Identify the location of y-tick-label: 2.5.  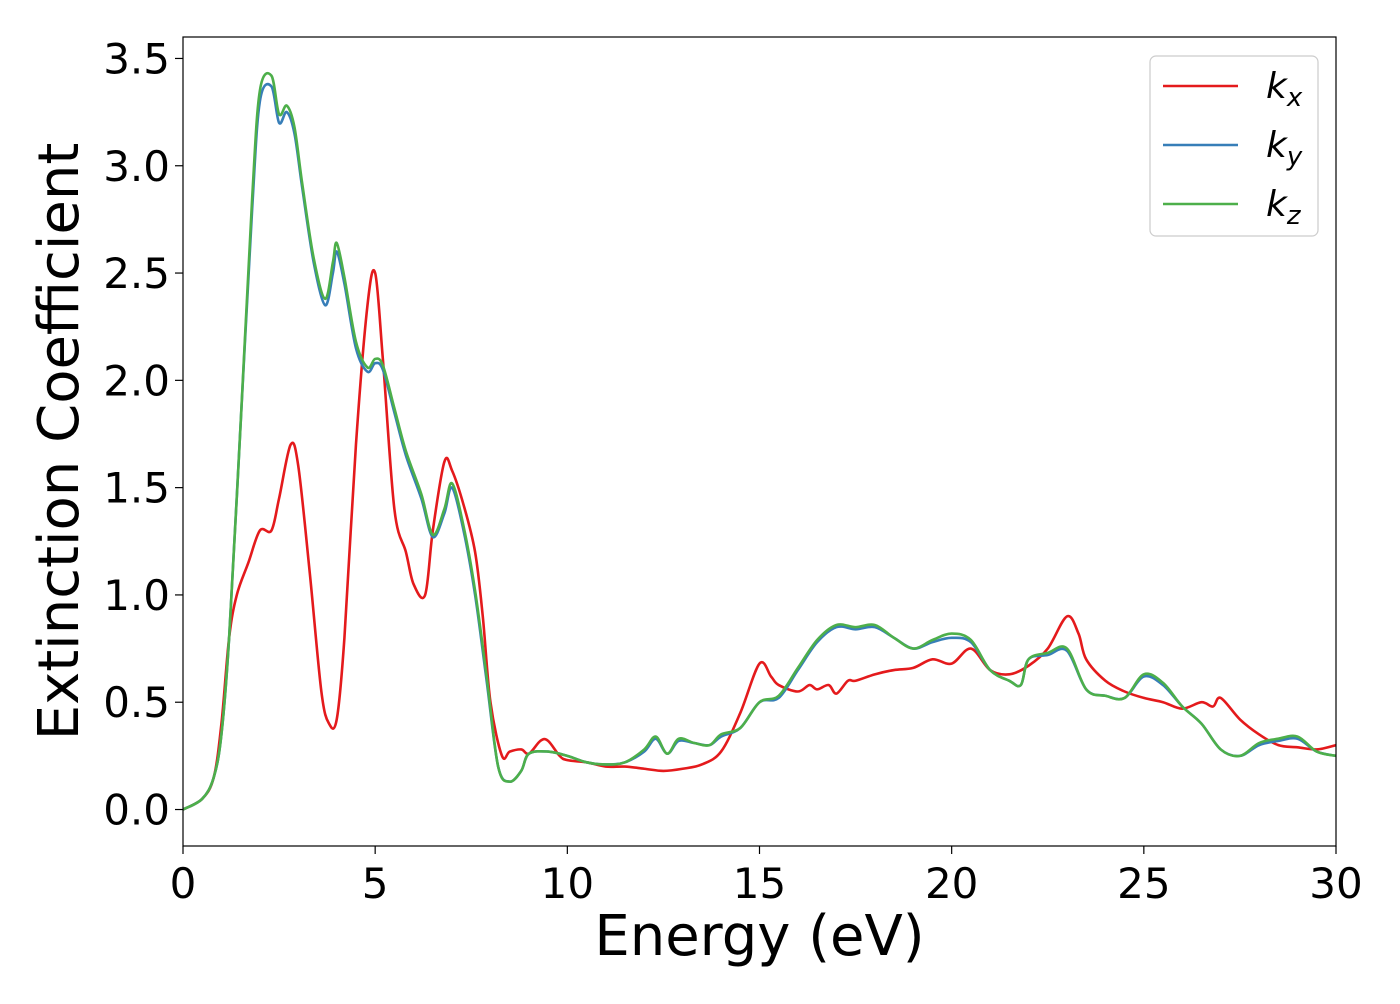
(136, 273).